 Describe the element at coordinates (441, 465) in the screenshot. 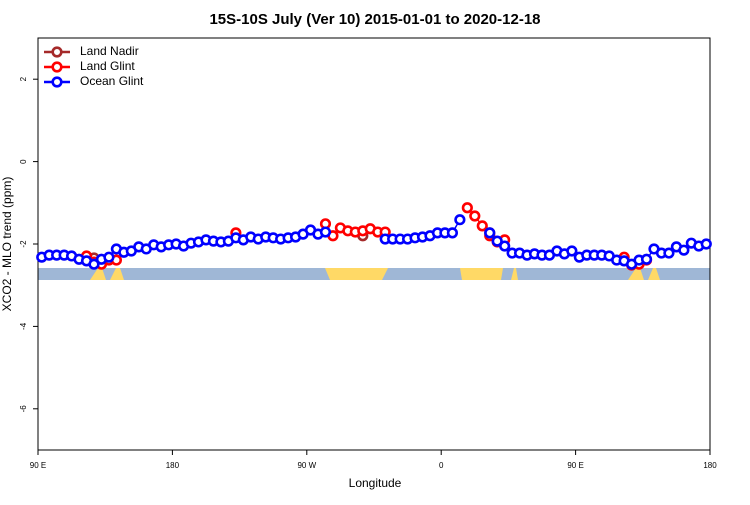

I see `x-tick-label: 0` at that location.